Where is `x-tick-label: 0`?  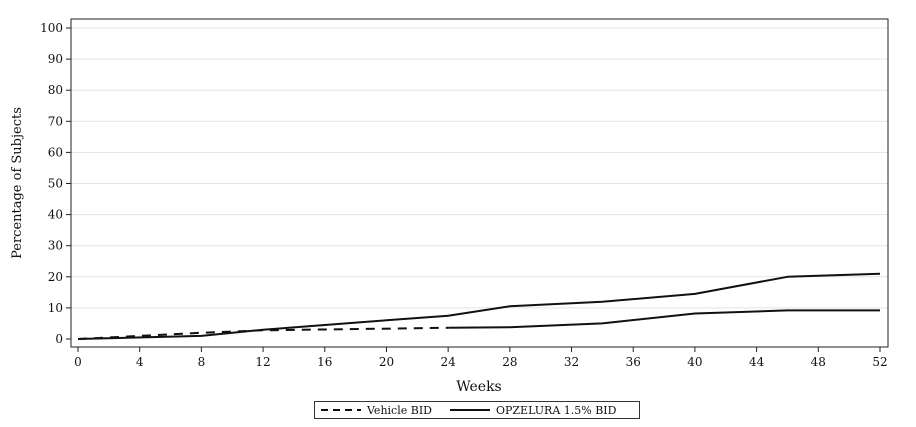 x-tick-label: 0 is located at coordinates (78, 362).